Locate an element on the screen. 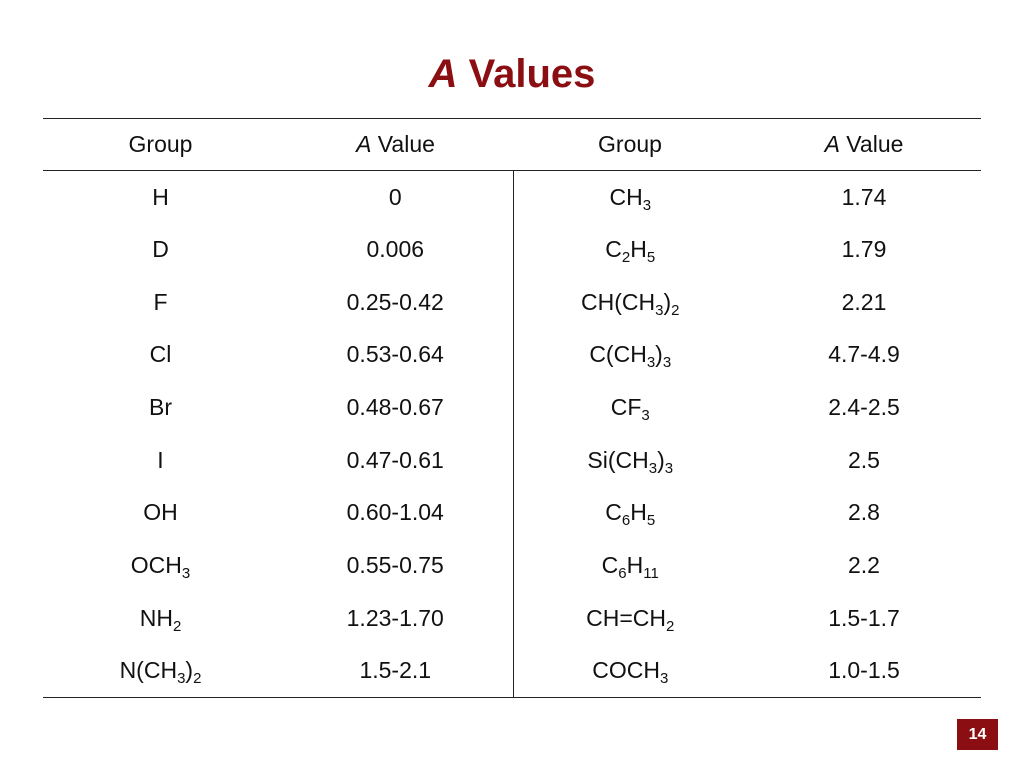 The image size is (1024, 768). cell-a-value-right: 1.74 is located at coordinates (864, 196).